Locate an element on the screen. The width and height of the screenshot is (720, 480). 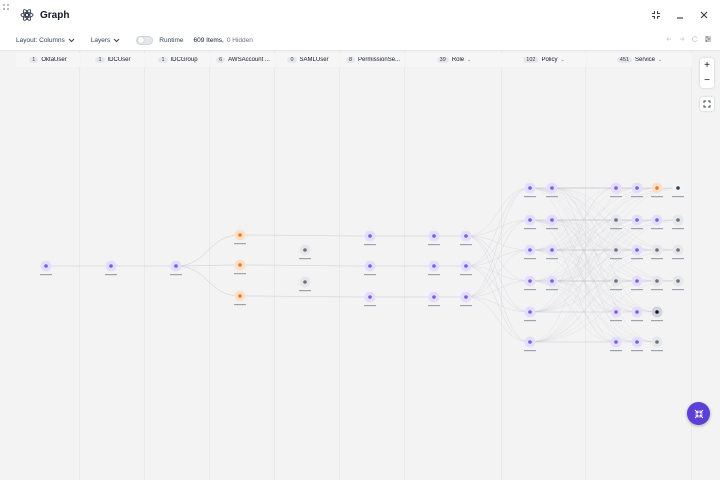
column-header: 0 SAMLUser is located at coordinates (308, 60).